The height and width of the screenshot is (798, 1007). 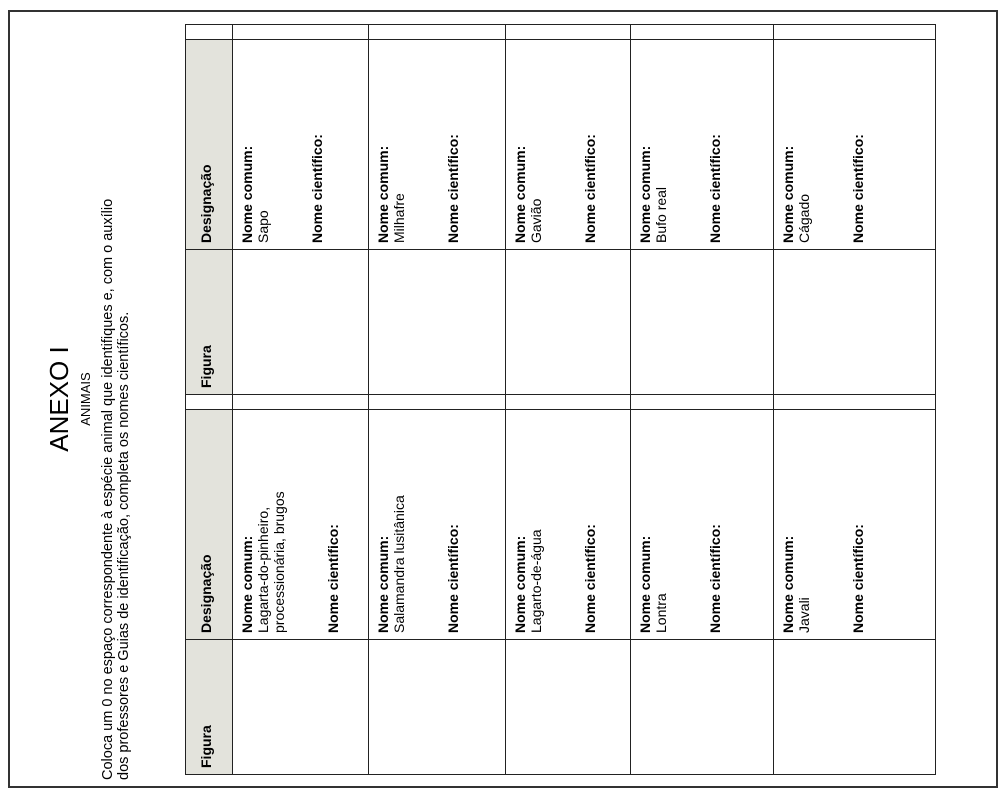 What do you see at coordinates (661, 214) in the screenshot?
I see `common-name: Bufo real` at bounding box center [661, 214].